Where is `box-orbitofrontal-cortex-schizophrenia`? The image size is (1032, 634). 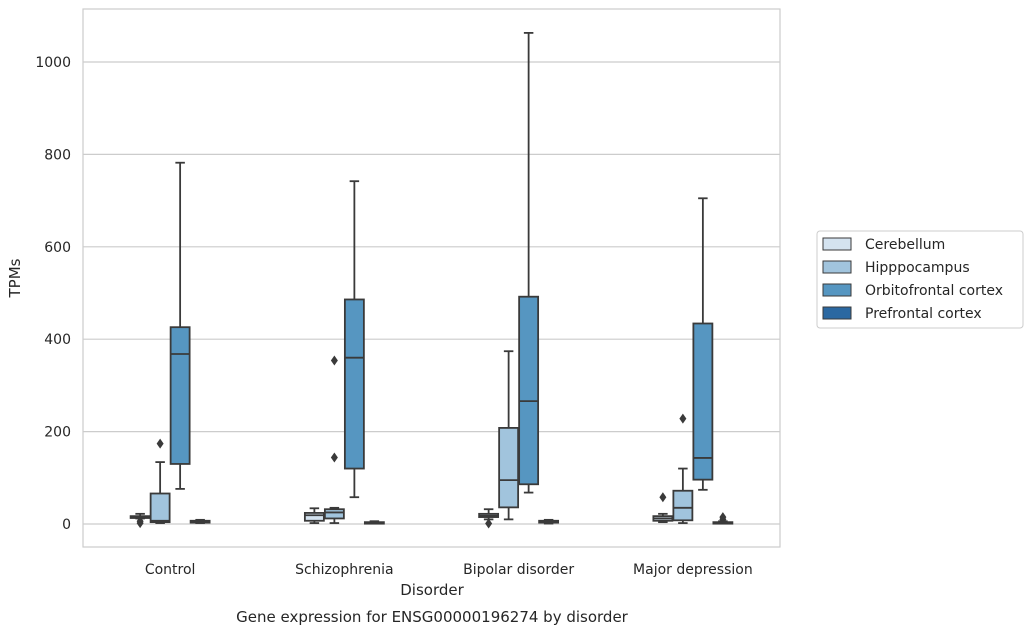 box-orbitofrontal-cortex-schizophrenia is located at coordinates (354, 339).